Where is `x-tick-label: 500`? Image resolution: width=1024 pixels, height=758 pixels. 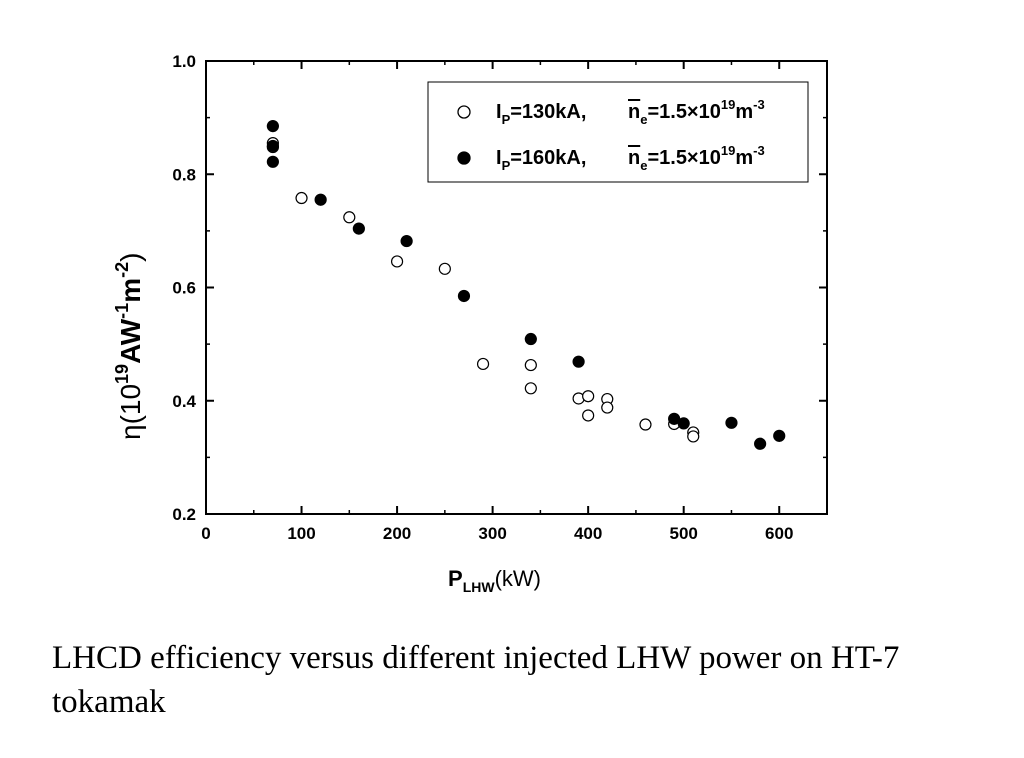
x-tick-label: 500 is located at coordinates (684, 533).